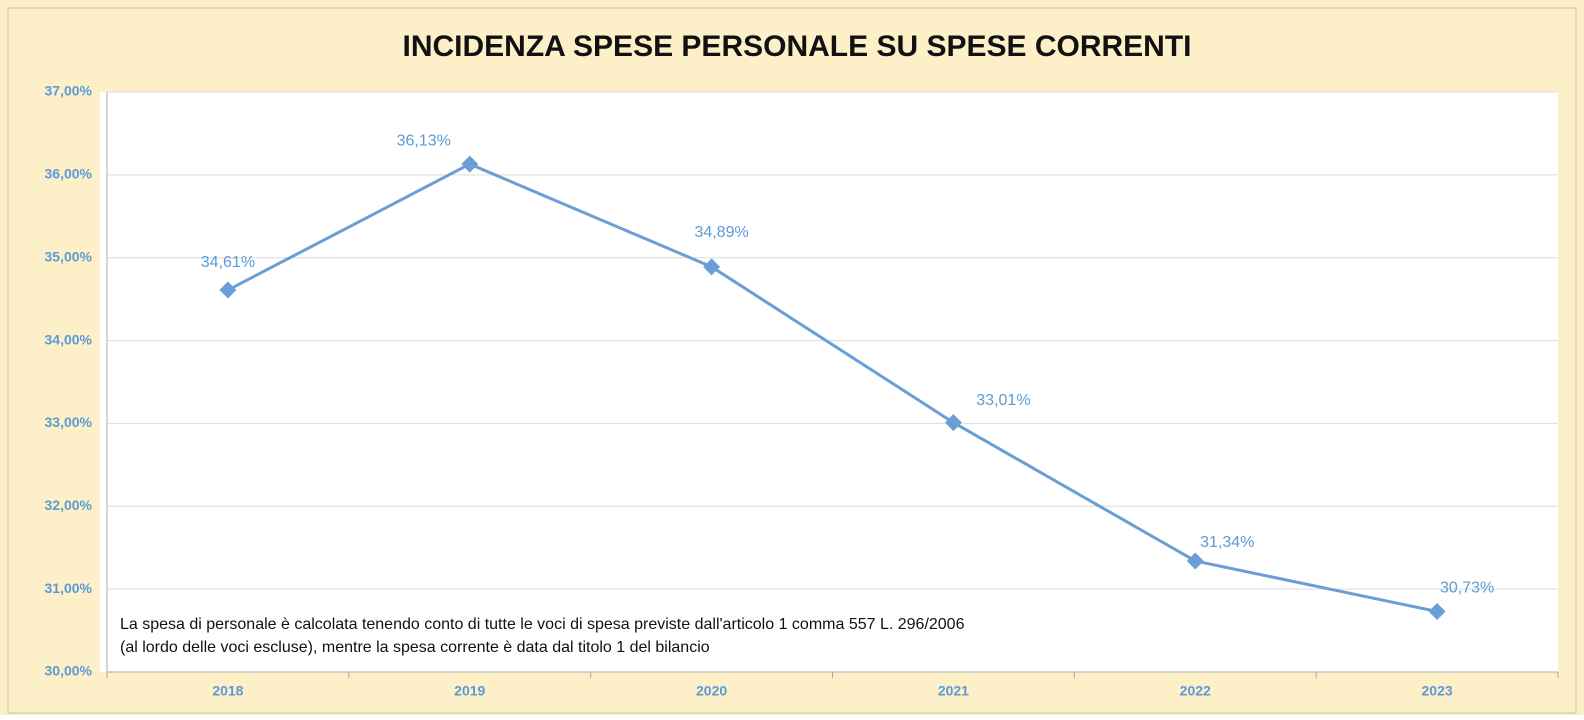 The height and width of the screenshot is (720, 1584). I want to click on y-tick-label: 35,00%, so click(69, 256).